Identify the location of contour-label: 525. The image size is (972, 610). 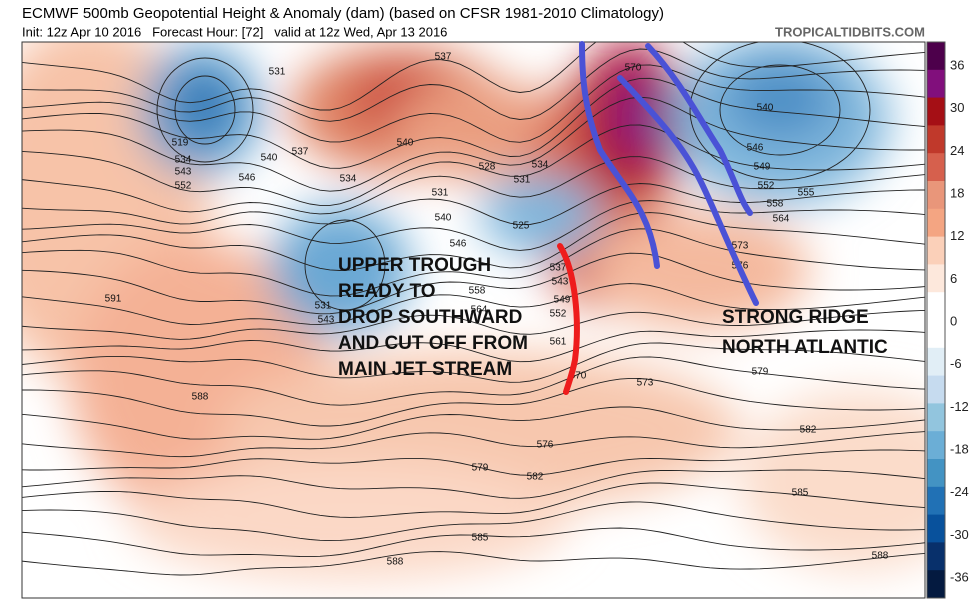
(521, 226).